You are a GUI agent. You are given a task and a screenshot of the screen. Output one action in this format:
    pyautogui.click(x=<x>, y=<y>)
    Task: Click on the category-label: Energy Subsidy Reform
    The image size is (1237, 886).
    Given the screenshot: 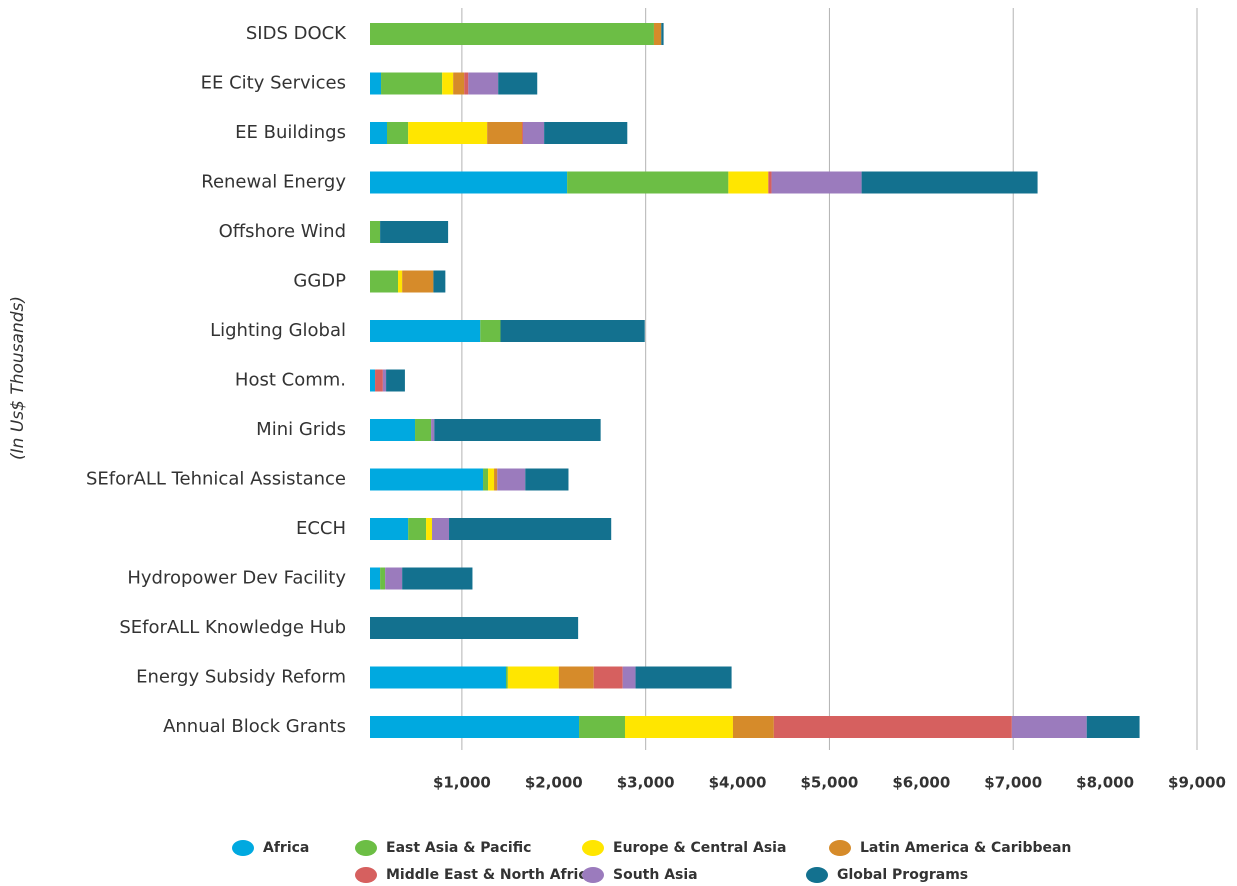 What is the action you would take?
    pyautogui.click(x=241, y=677)
    